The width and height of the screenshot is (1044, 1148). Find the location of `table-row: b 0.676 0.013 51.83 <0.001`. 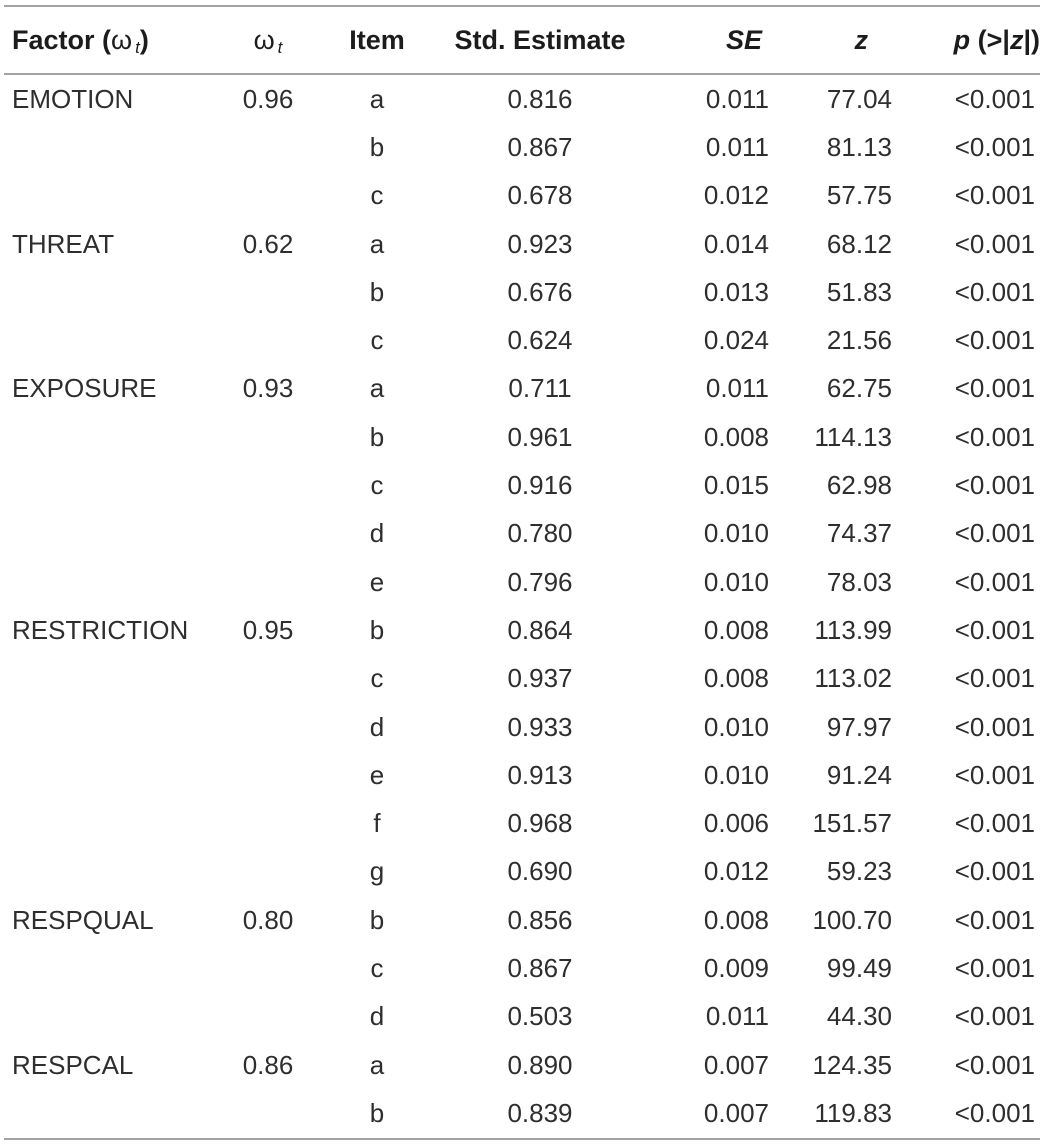

table-row: b 0.676 0.013 51.83 <0.001 is located at coordinates (522, 292).